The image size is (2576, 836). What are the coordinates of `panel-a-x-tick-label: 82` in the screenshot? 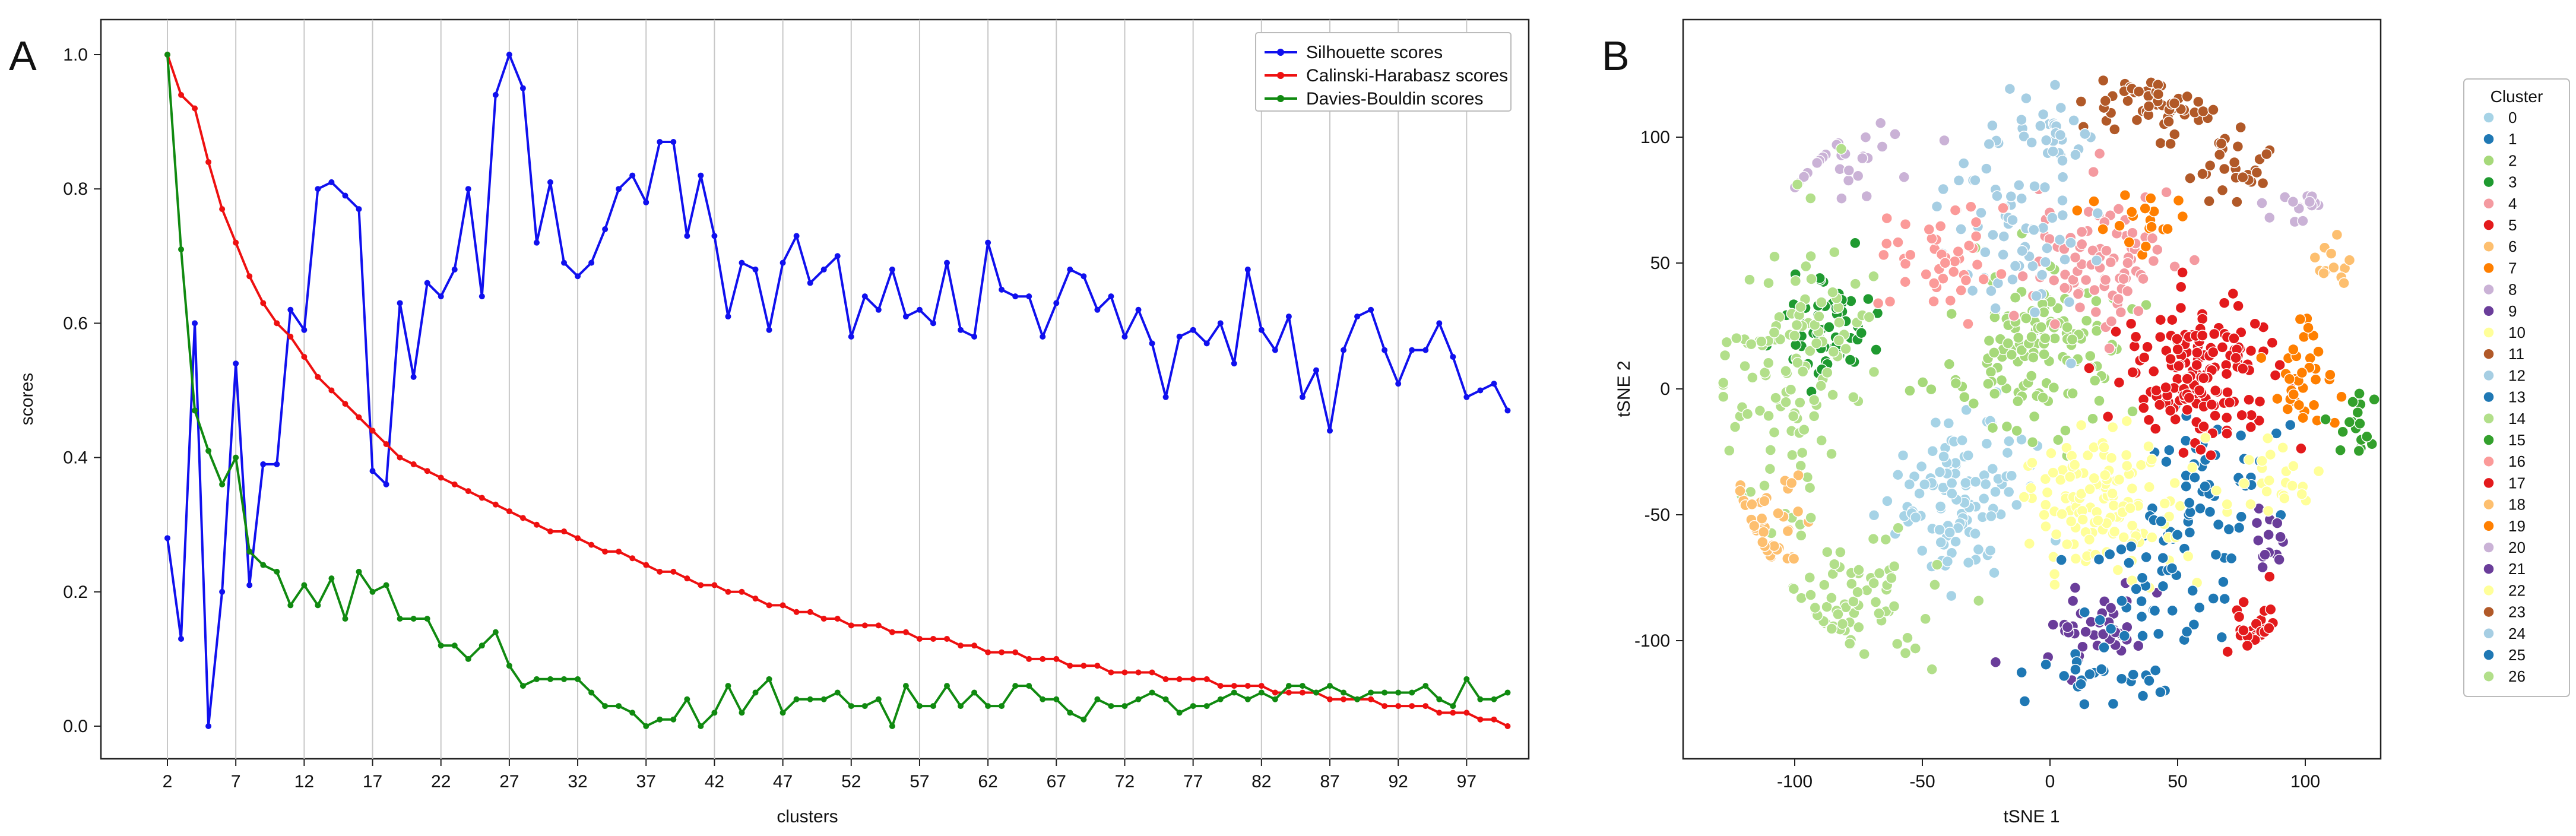 It's located at (1261, 781).